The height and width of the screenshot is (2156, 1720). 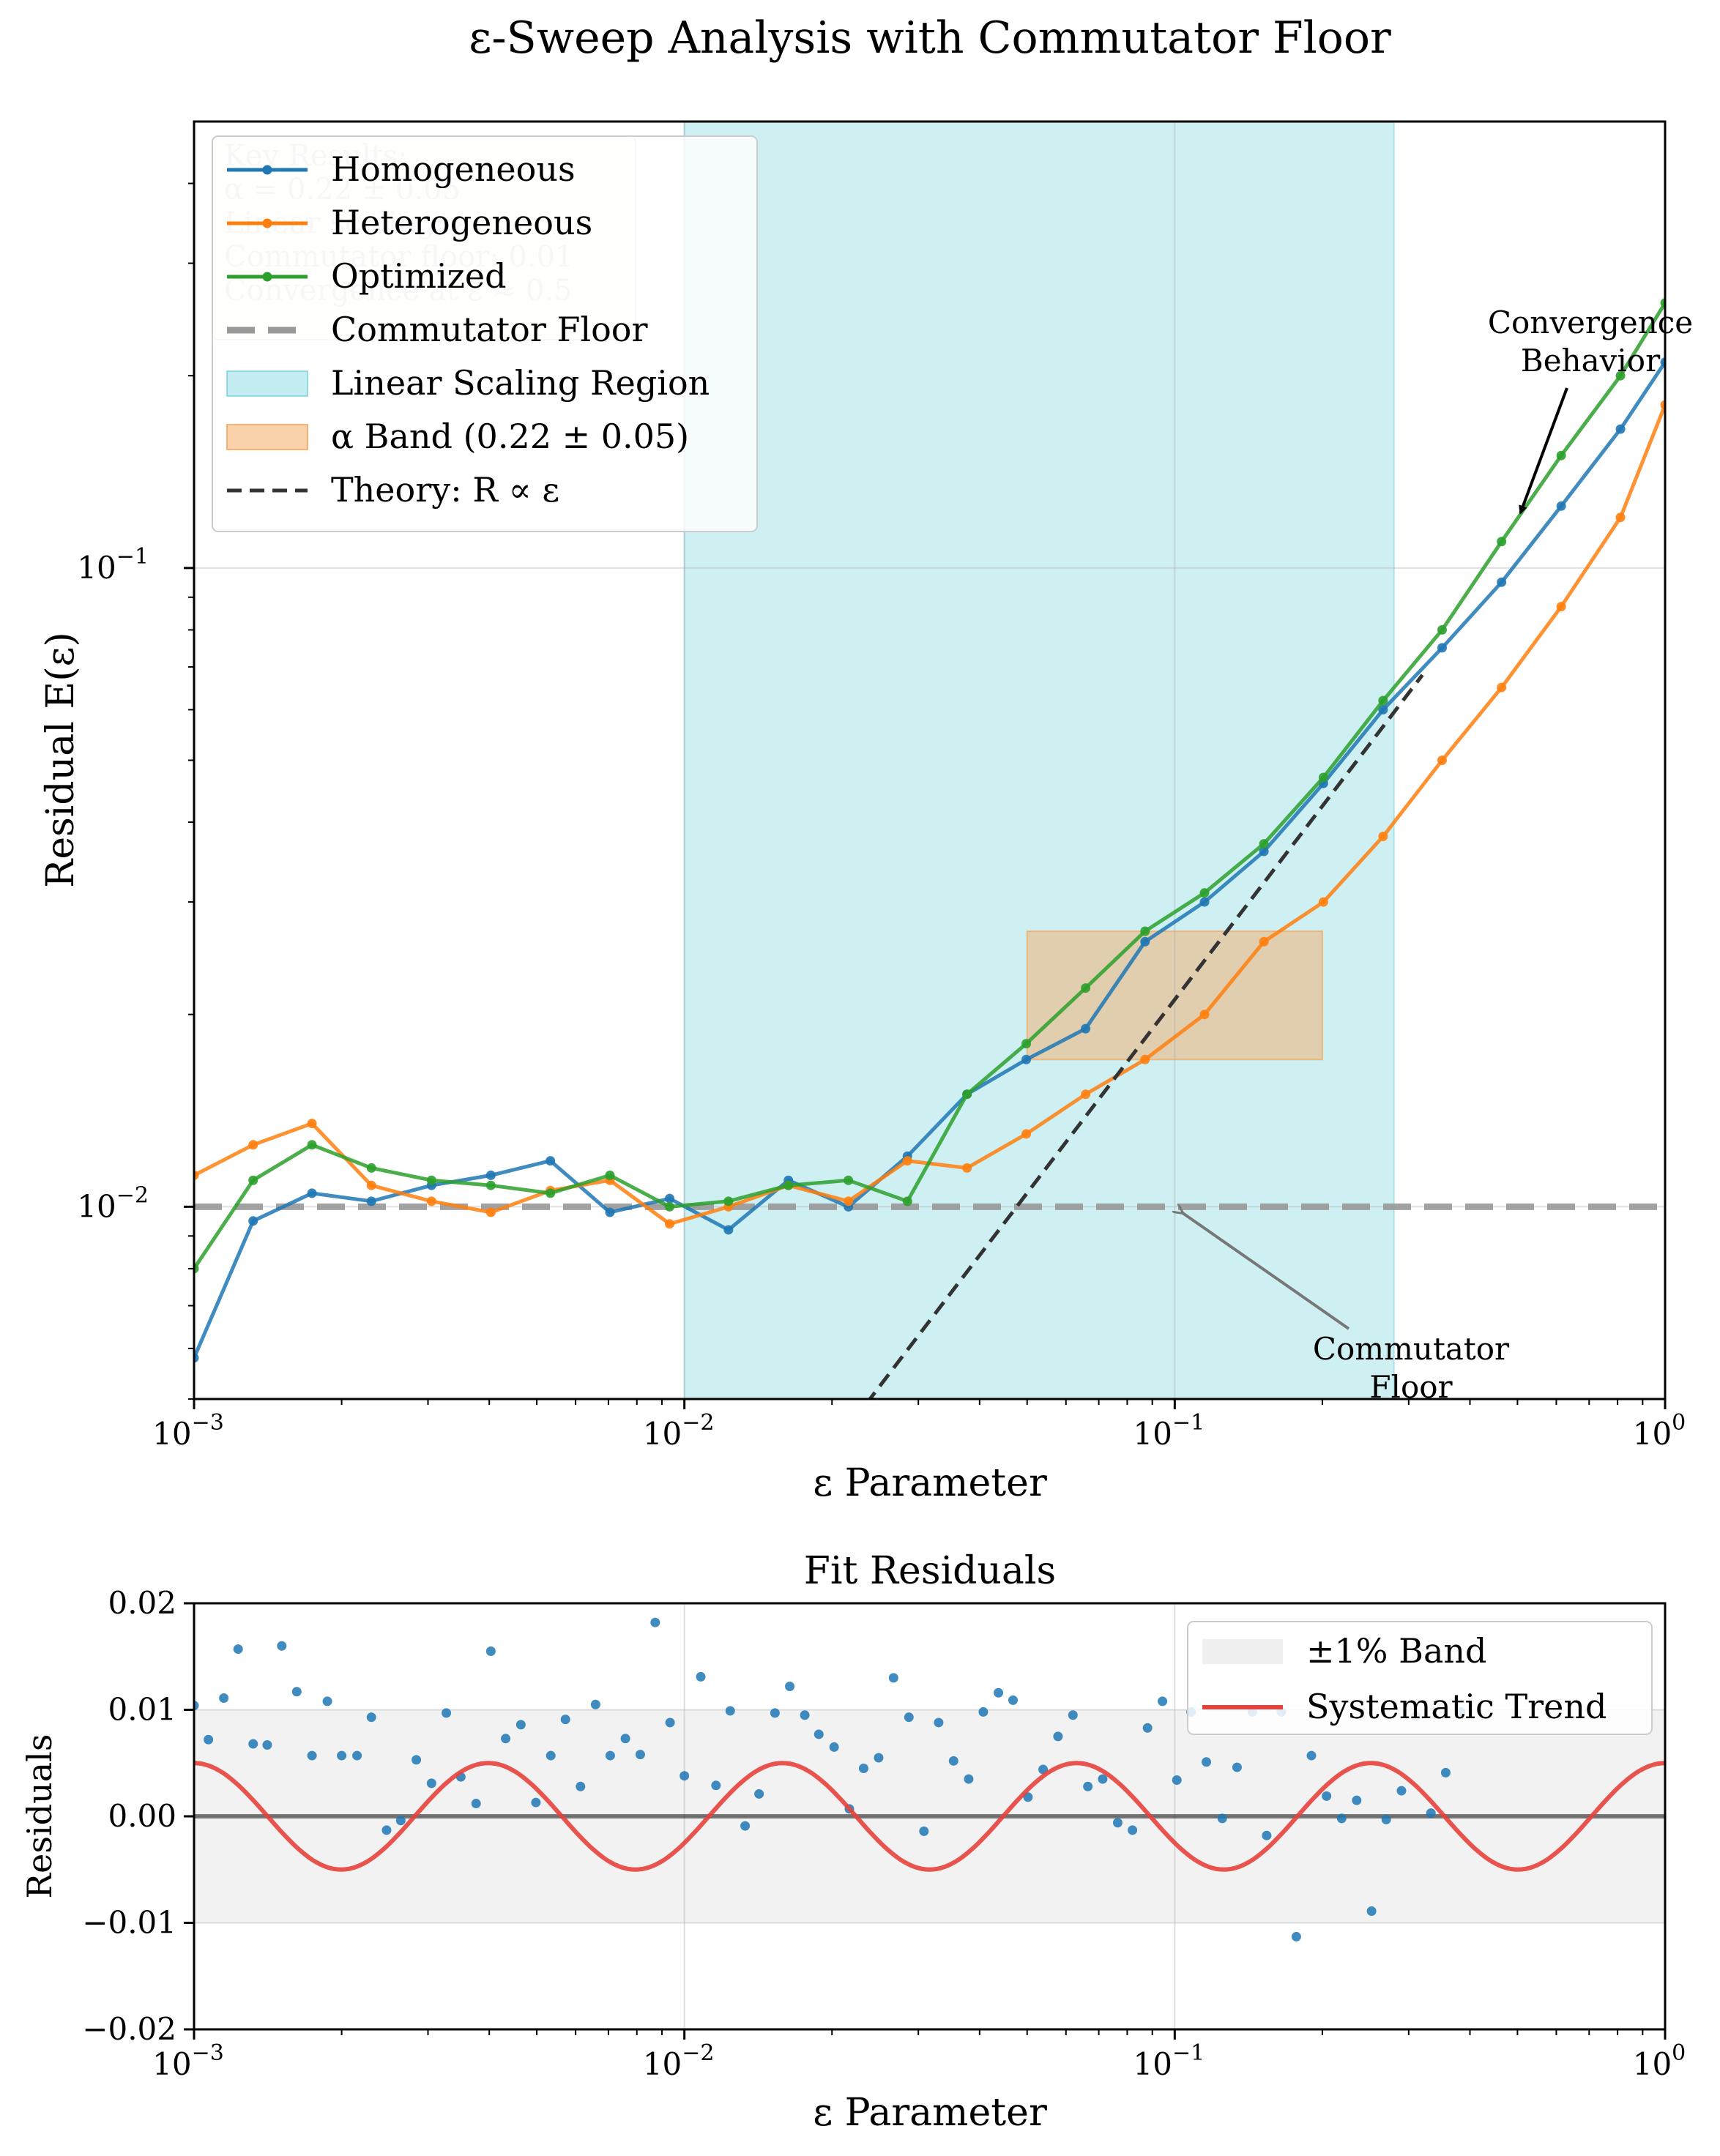 What do you see at coordinates (419, 276) in the screenshot?
I see `legend-label: Optimized` at bounding box center [419, 276].